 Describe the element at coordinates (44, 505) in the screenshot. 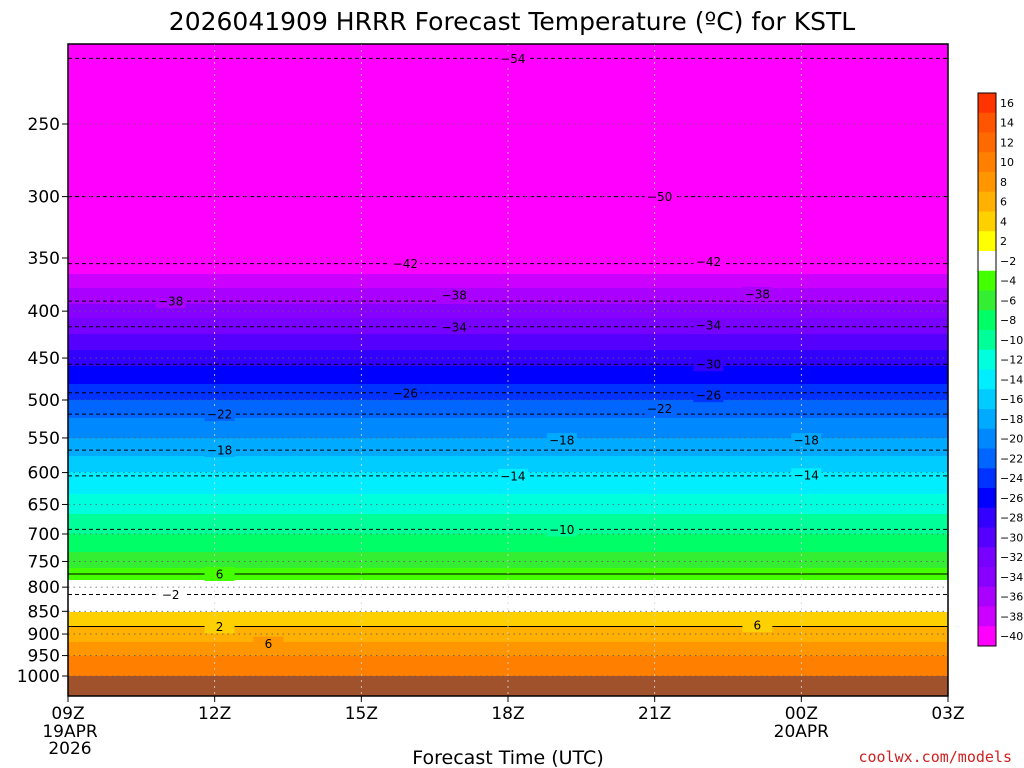

I see `y-tick-label: 650` at that location.